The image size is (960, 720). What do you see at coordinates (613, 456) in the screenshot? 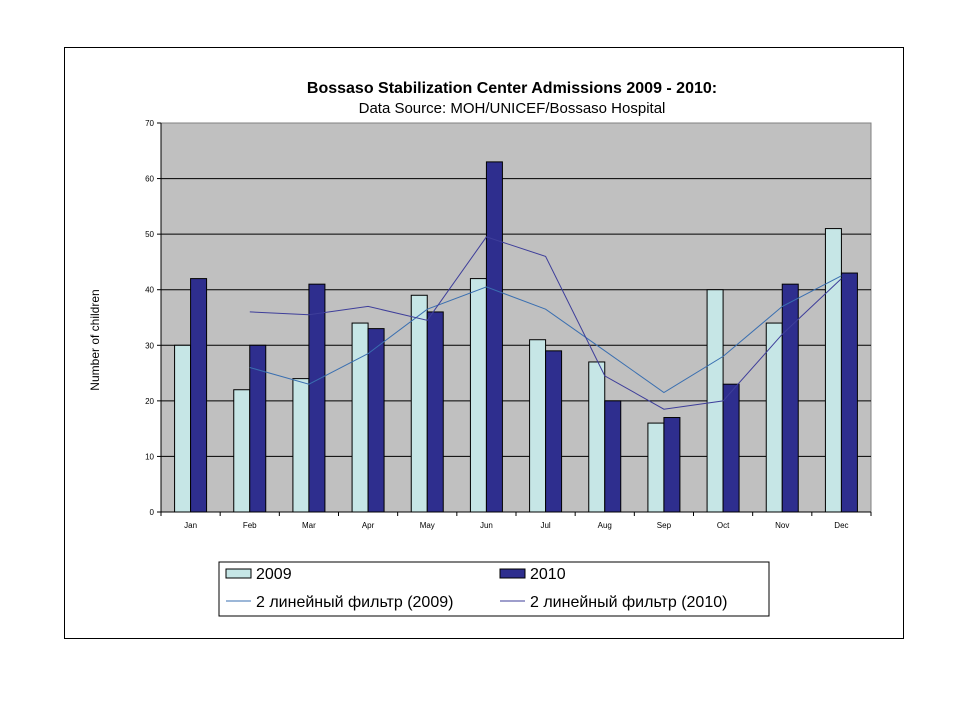
I see `bar-2010-Aug` at bounding box center [613, 456].